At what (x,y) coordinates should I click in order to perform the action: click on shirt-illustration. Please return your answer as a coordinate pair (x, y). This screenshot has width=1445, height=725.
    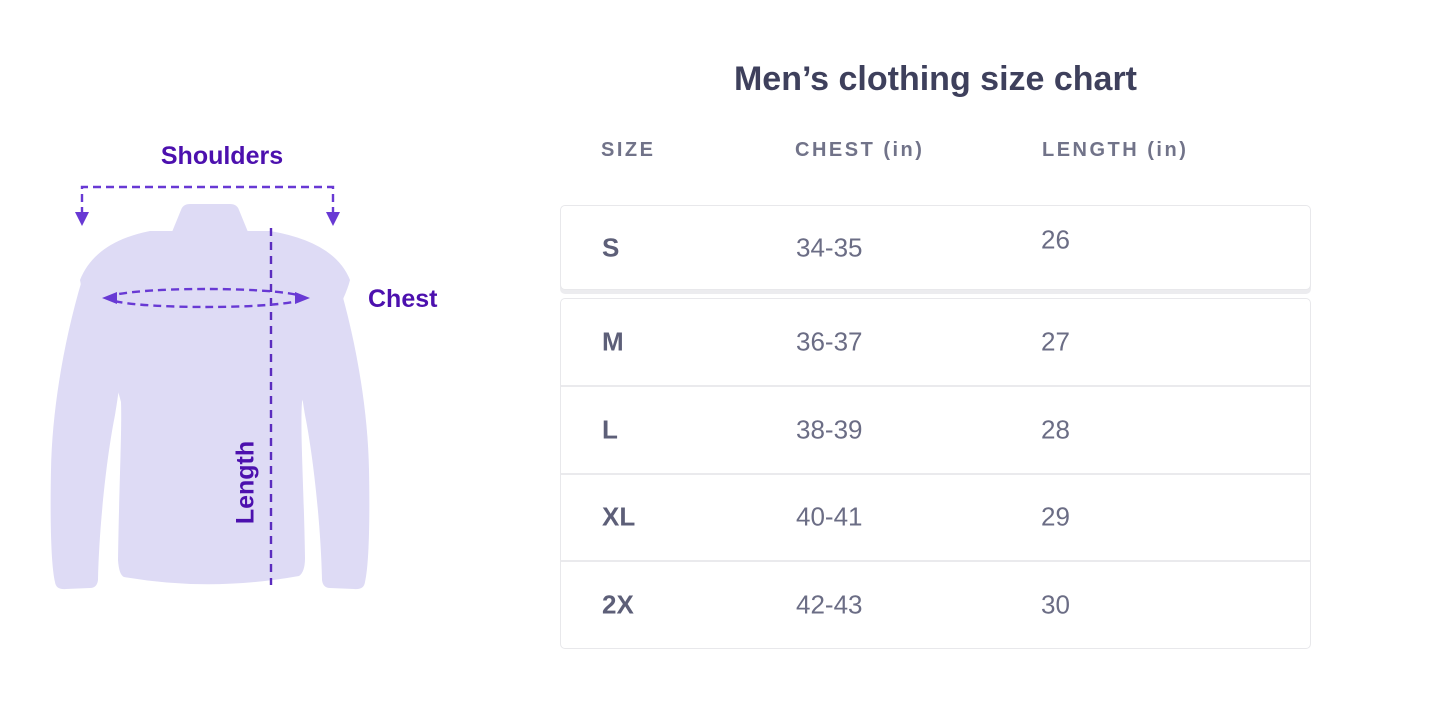
    Looking at the image, I should click on (210, 387).